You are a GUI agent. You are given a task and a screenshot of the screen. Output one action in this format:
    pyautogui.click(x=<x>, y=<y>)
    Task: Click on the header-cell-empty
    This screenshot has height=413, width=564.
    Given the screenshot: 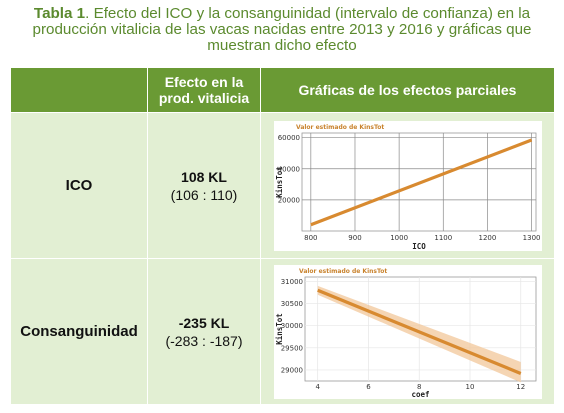 What is the action you would take?
    pyautogui.click(x=79, y=90)
    